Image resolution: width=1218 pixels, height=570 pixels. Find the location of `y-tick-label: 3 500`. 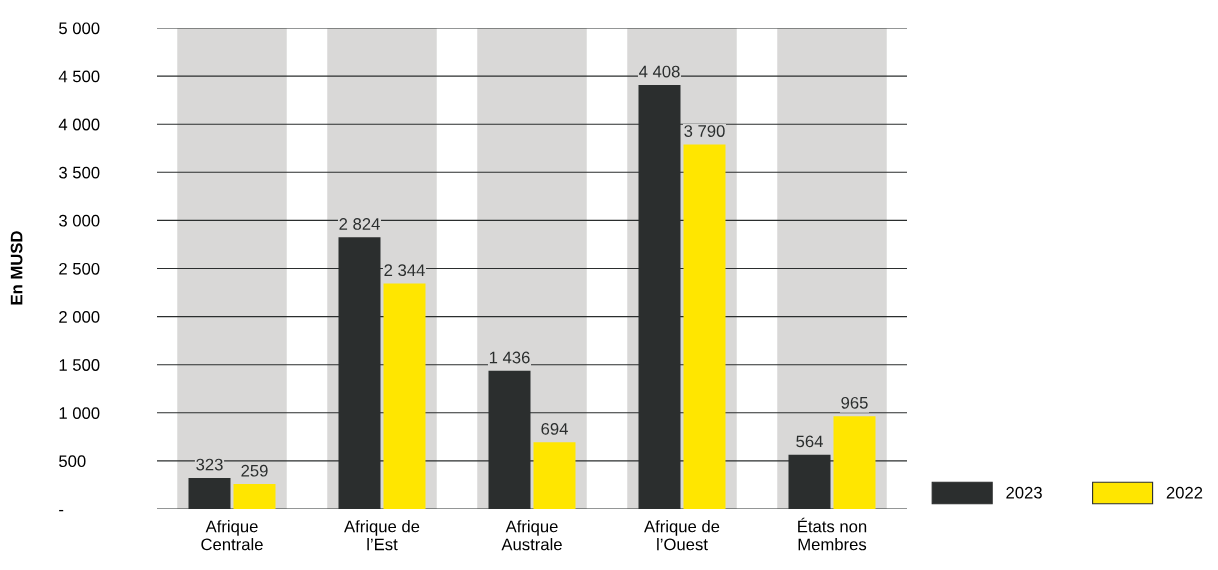

y-tick-label: 3 500 is located at coordinates (79, 172).